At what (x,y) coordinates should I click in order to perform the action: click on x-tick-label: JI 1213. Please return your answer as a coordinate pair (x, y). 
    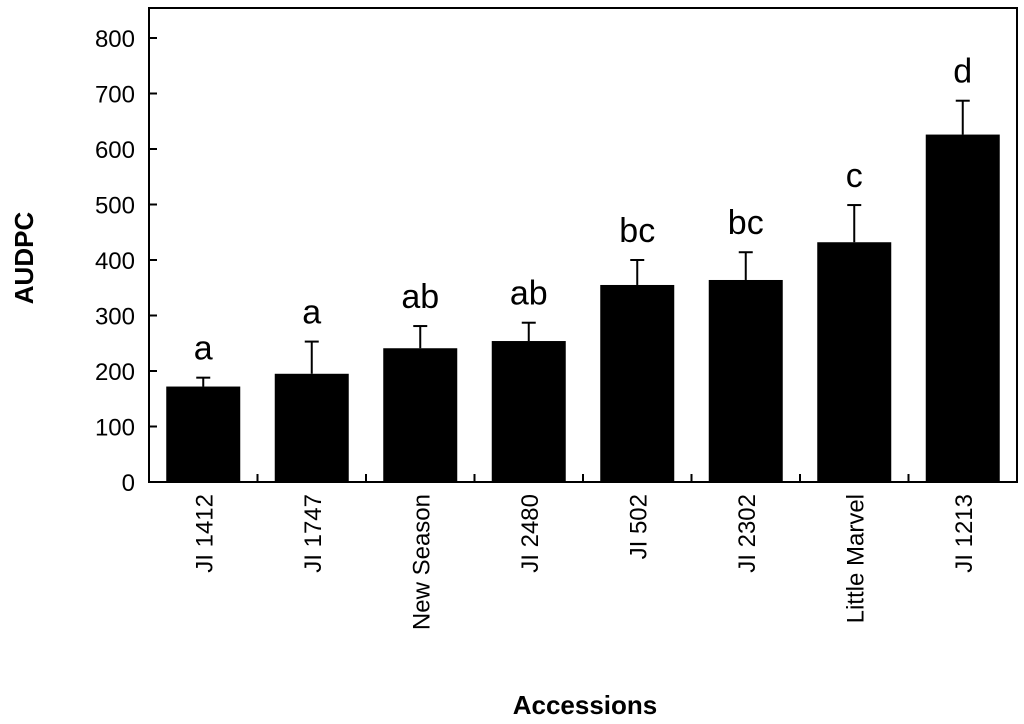
    Looking at the image, I should click on (964, 533).